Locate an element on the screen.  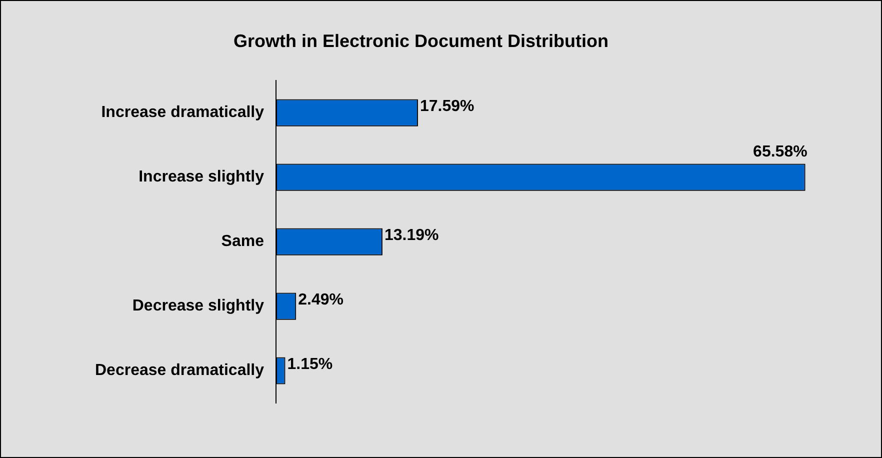
y-tick-label: Same is located at coordinates (242, 241).